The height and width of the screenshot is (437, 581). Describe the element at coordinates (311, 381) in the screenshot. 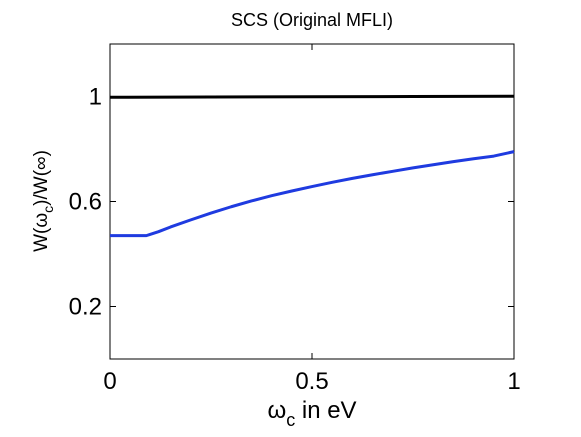

I see `x-tick-label: 0.5` at that location.